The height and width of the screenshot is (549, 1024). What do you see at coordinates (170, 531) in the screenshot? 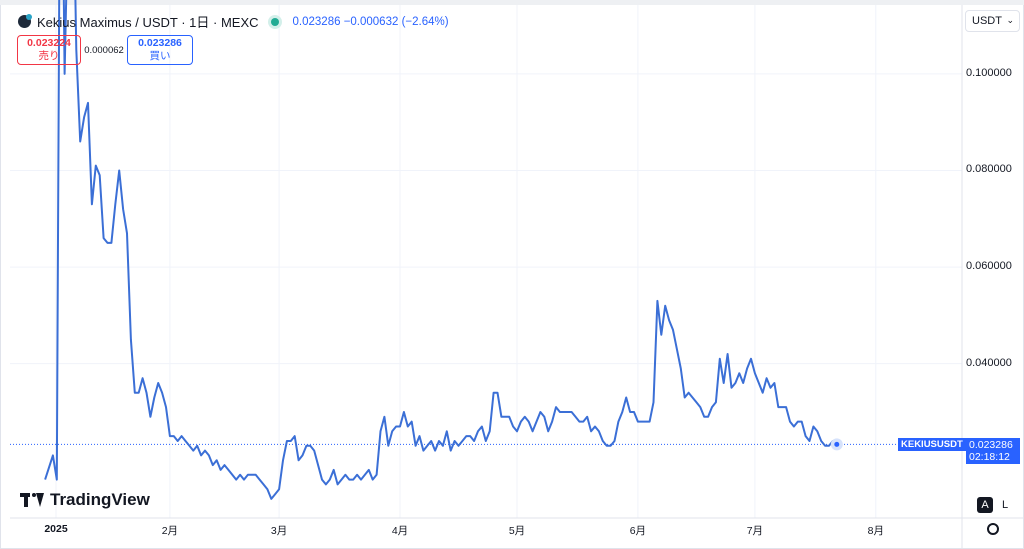
I see `x-tick-label: 2月` at bounding box center [170, 531].